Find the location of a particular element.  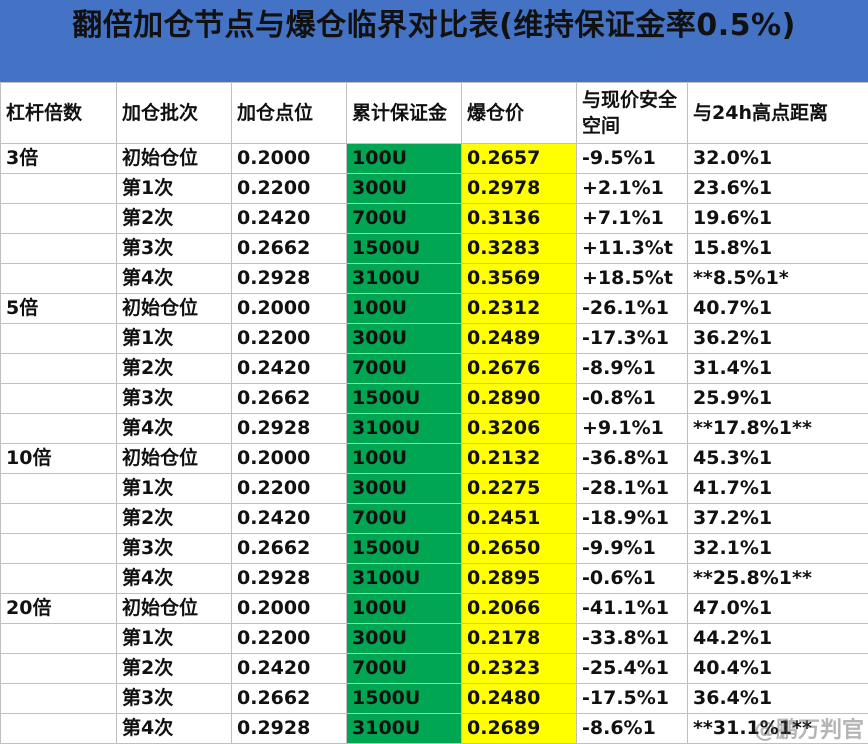

cell-entry-price: 0.2420 is located at coordinates (289, 368).